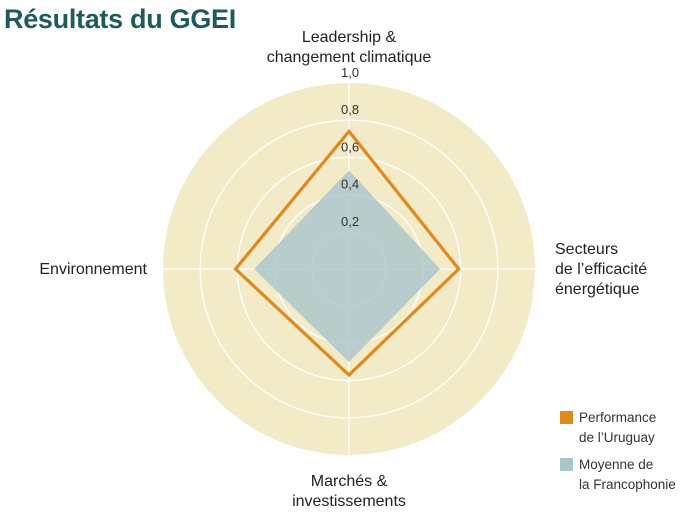 Image resolution: width=700 pixels, height=516 pixels. Describe the element at coordinates (349, 491) in the screenshot. I see `axis-label: Marchés & investissements` at that location.